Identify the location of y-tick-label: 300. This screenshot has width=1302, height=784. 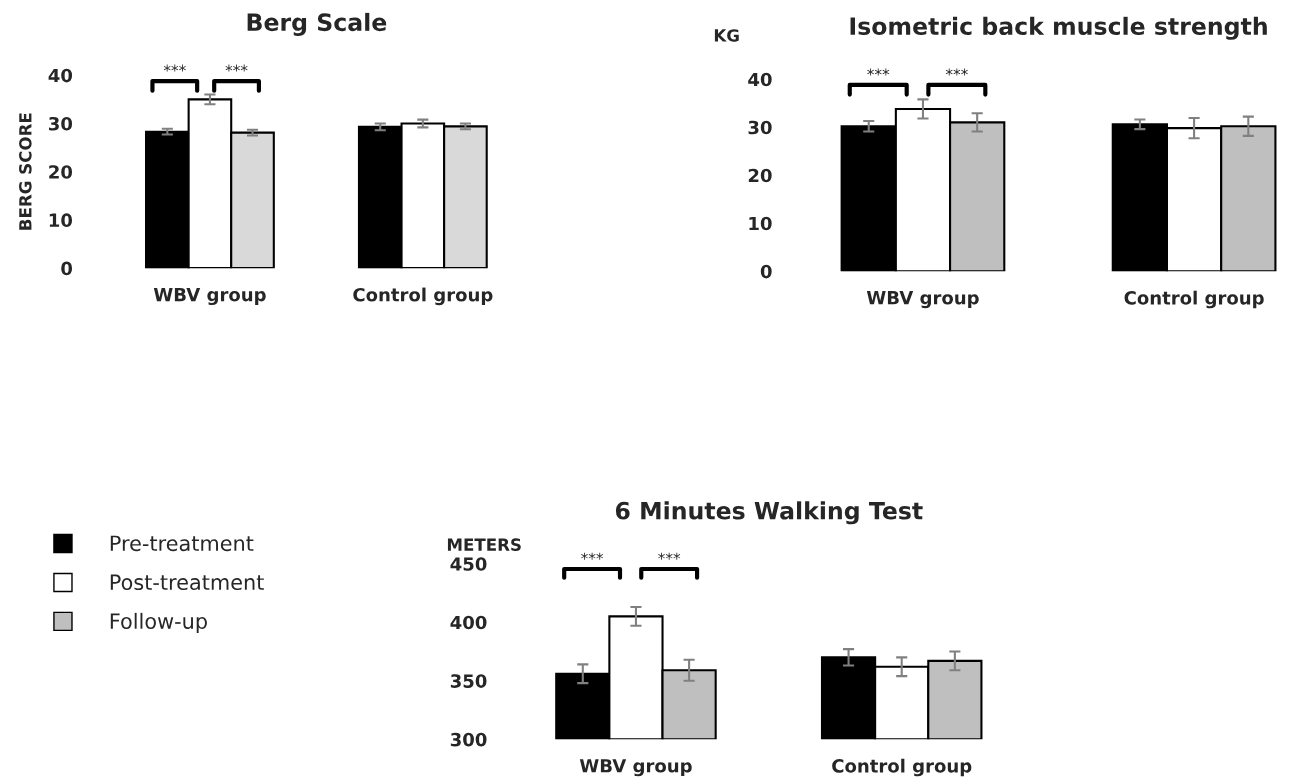
(468, 739).